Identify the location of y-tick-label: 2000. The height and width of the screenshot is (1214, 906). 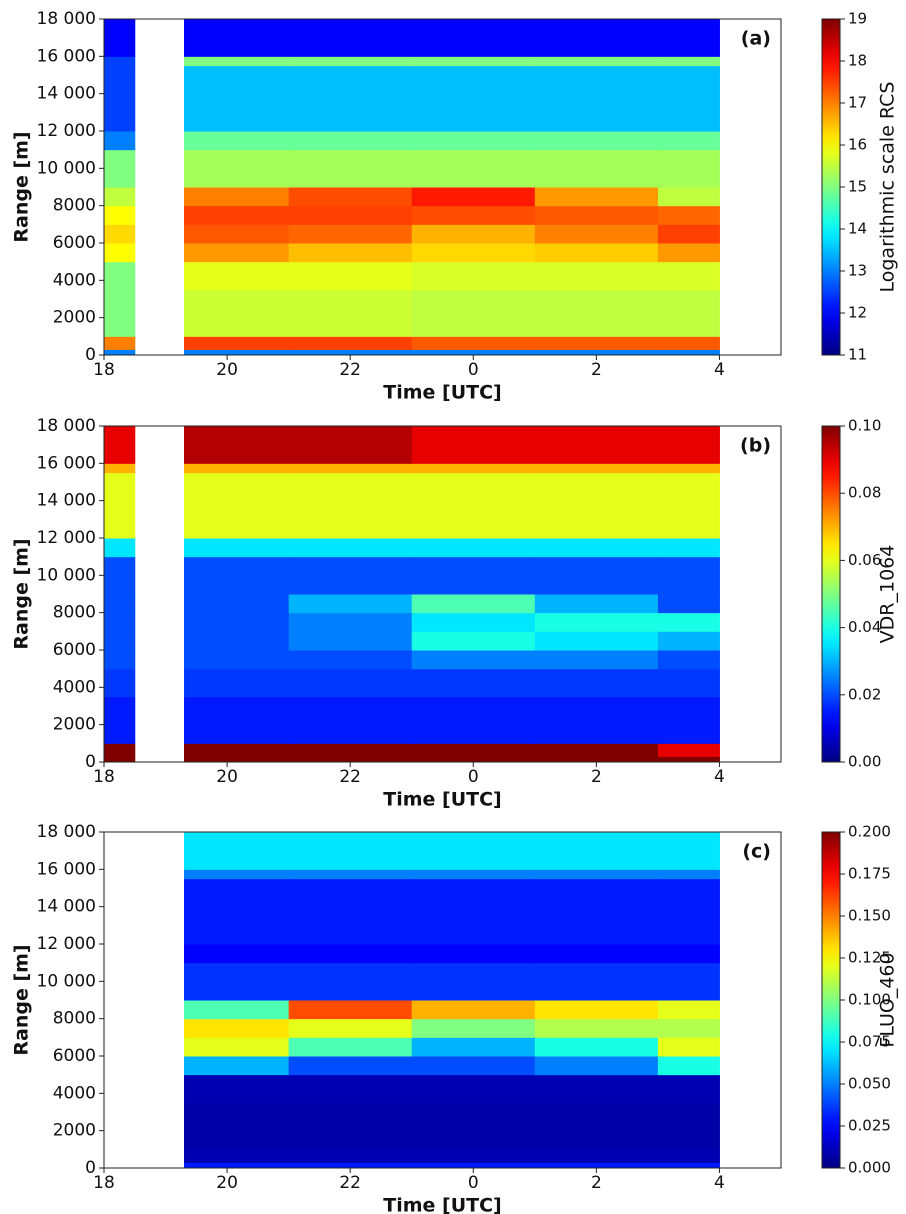
(74, 1131).